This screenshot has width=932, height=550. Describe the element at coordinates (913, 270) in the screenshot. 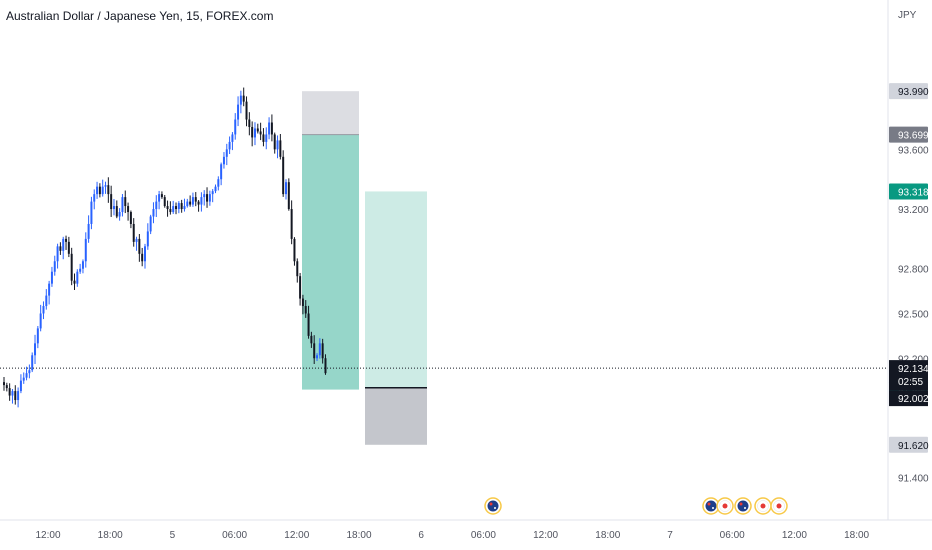

I see `price-tick-label: 92.800` at that location.